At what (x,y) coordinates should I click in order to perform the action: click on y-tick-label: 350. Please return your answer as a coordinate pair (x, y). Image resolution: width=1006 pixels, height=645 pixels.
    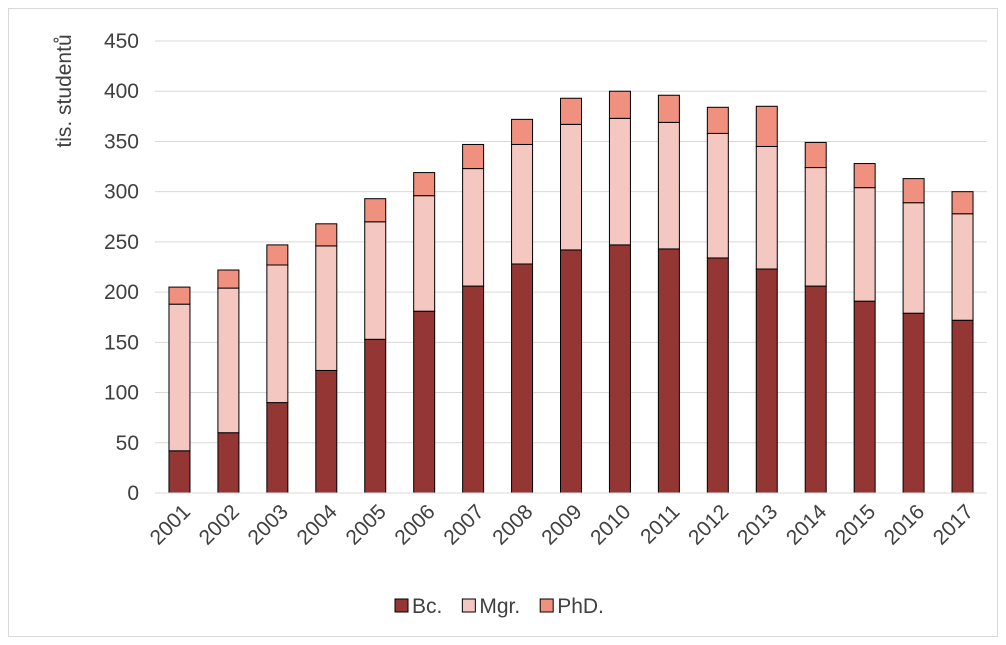
    Looking at the image, I should click on (121, 141).